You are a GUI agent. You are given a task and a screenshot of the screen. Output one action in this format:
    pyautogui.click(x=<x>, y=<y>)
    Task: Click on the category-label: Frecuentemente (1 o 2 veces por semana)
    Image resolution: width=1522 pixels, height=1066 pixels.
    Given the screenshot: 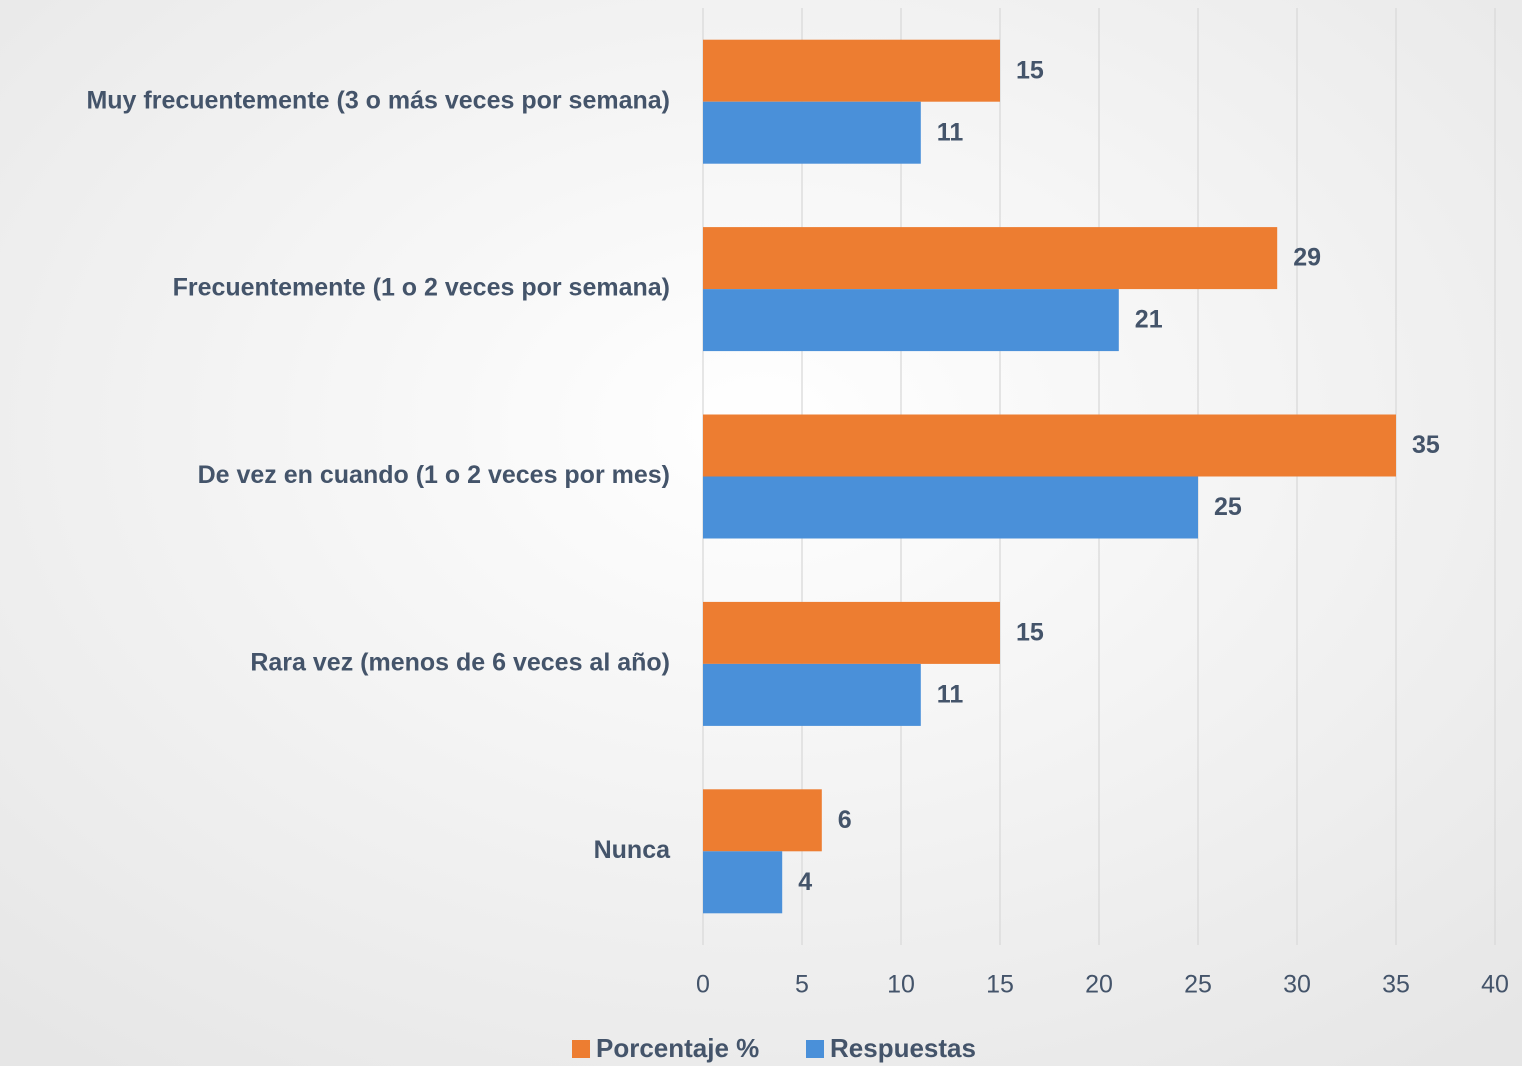 What is the action you would take?
    pyautogui.click(x=421, y=288)
    